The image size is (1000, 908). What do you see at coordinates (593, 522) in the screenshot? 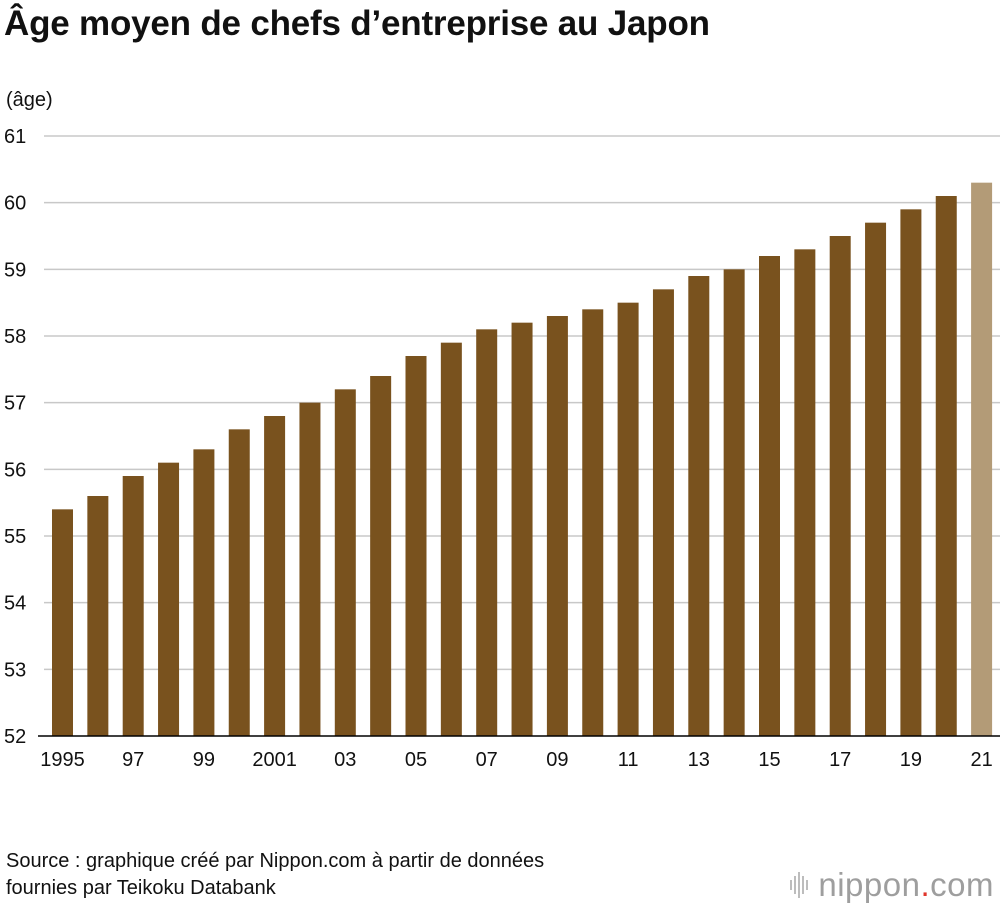
I see `bar-2010` at bounding box center [593, 522].